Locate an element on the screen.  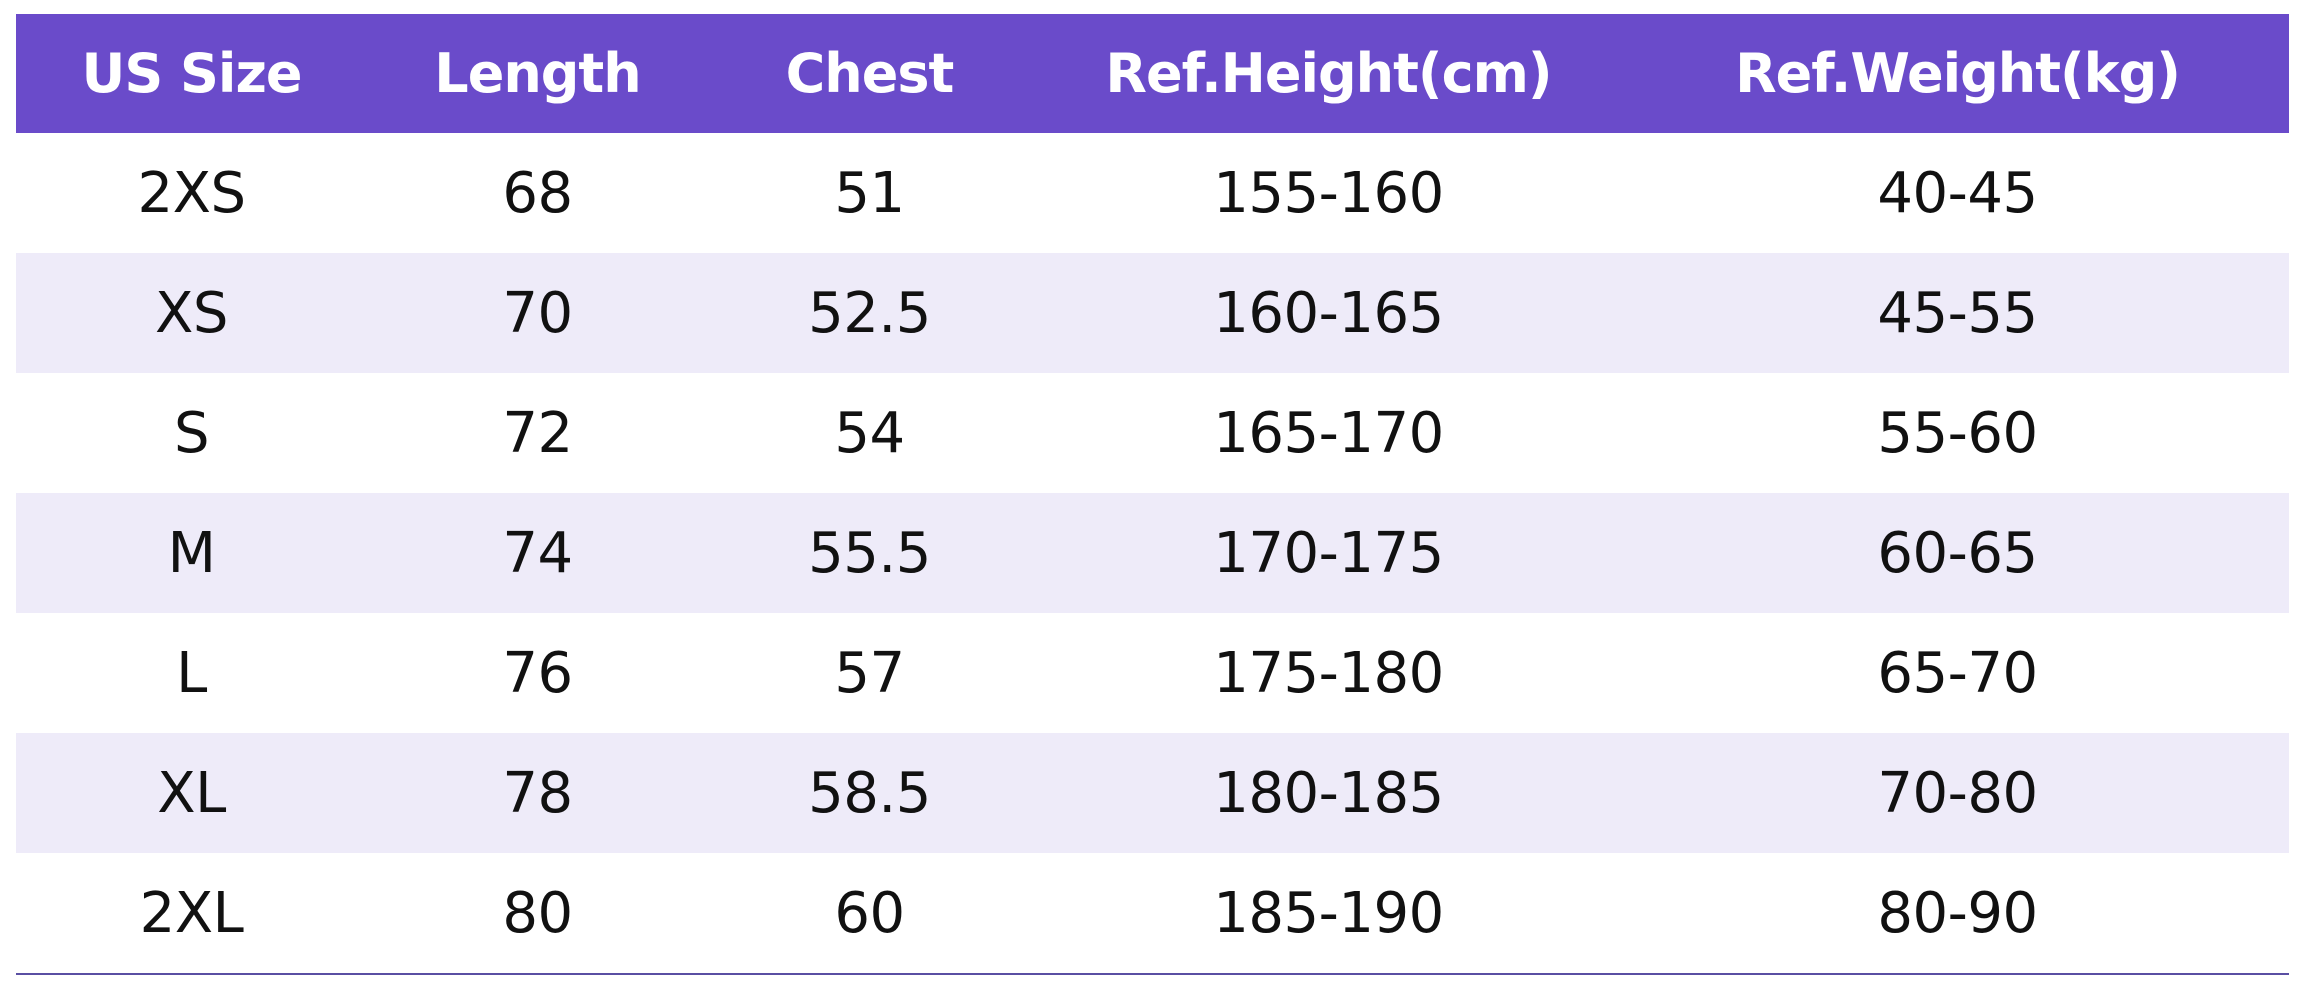
cell-chest: 57 is located at coordinates (869, 673).